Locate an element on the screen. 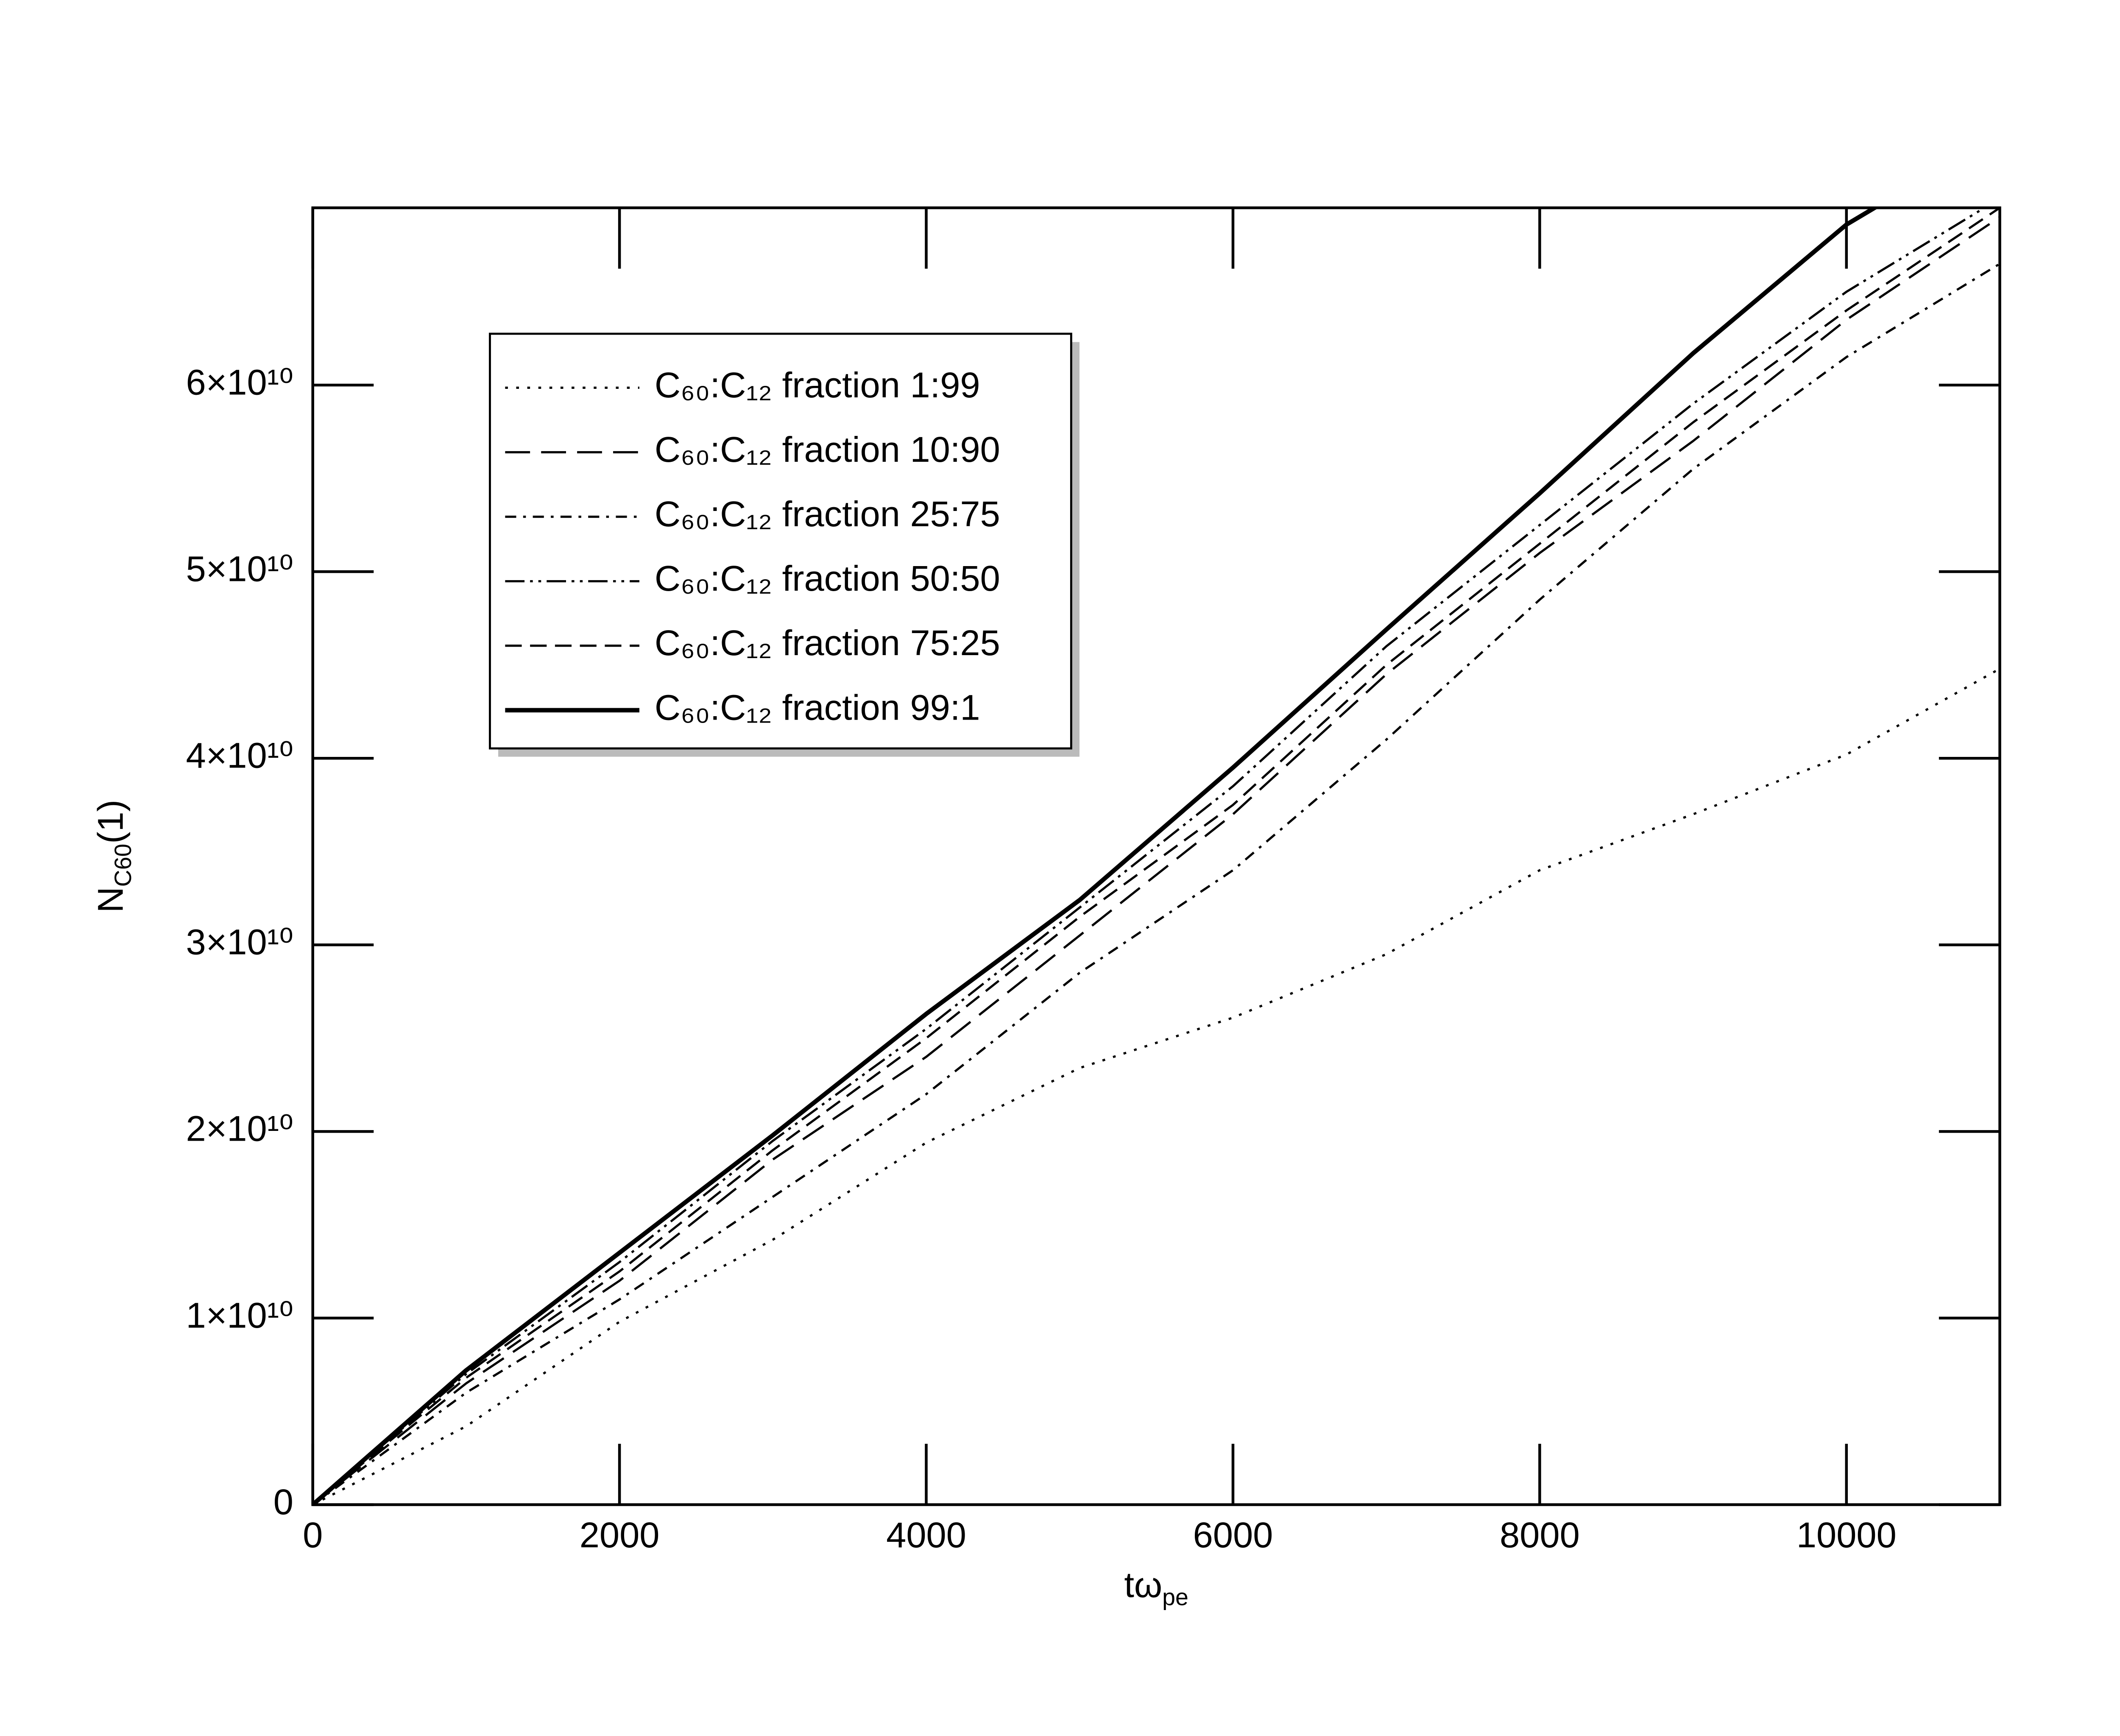  y-tick-label: 3×10¹⁰ is located at coordinates (239, 942).